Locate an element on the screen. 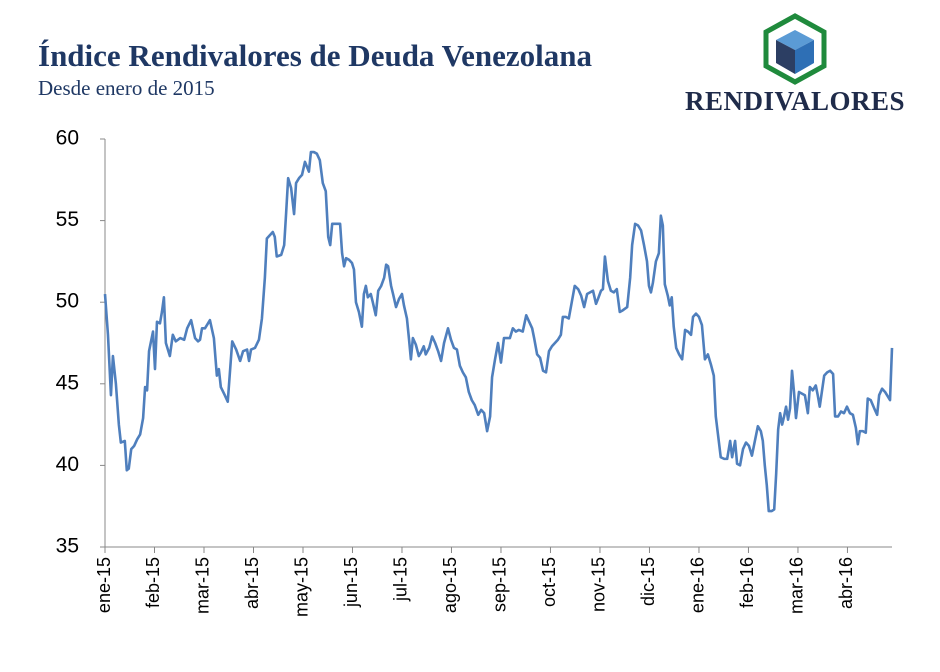  x-tick-label: ene-15 is located at coordinates (104, 585).